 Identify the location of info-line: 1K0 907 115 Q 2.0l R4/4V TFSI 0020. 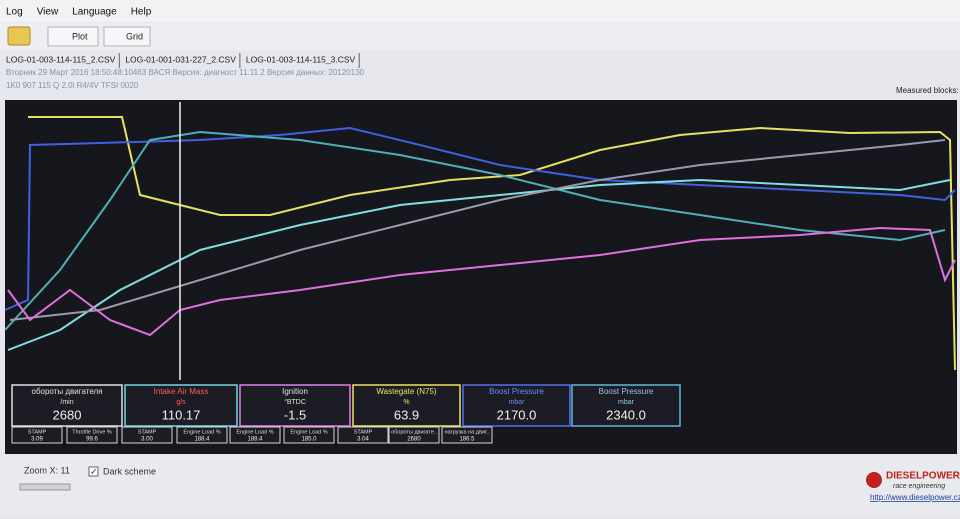
(72, 85).